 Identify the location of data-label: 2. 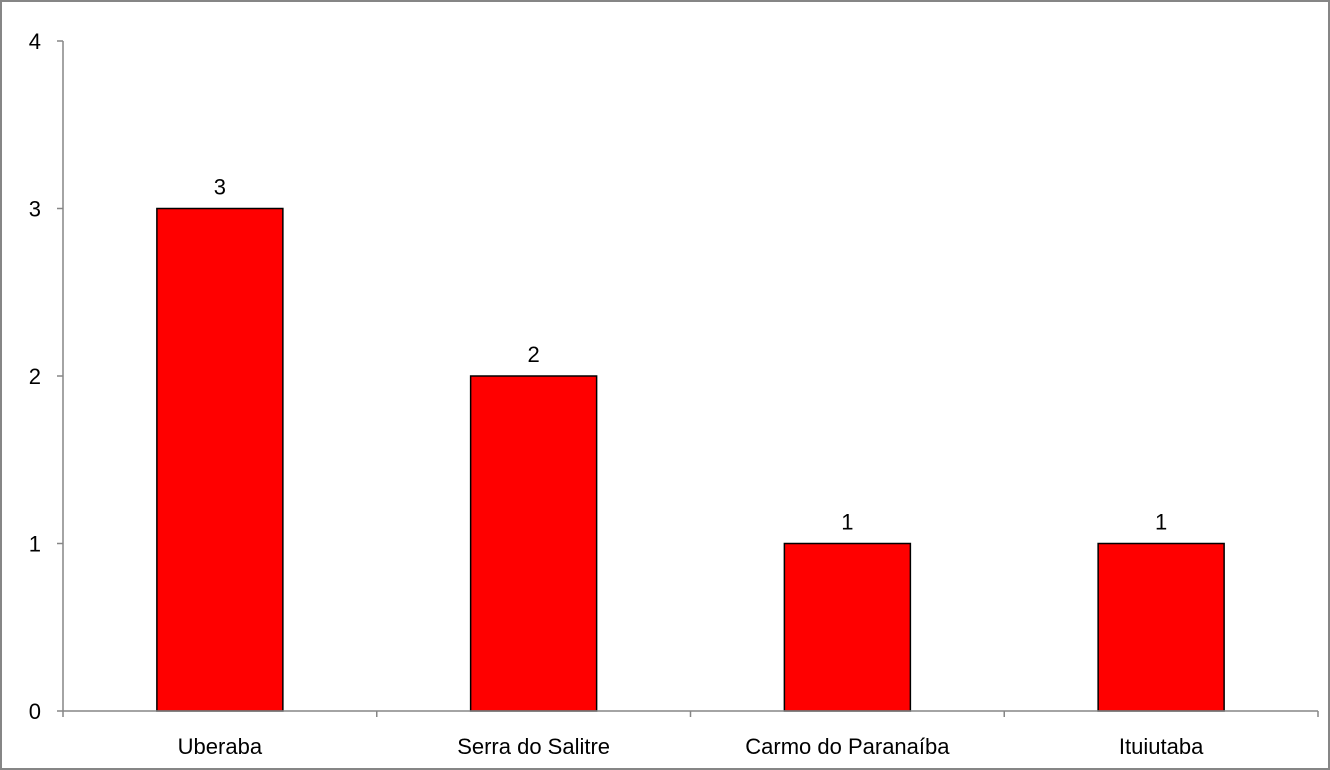
(534, 354).